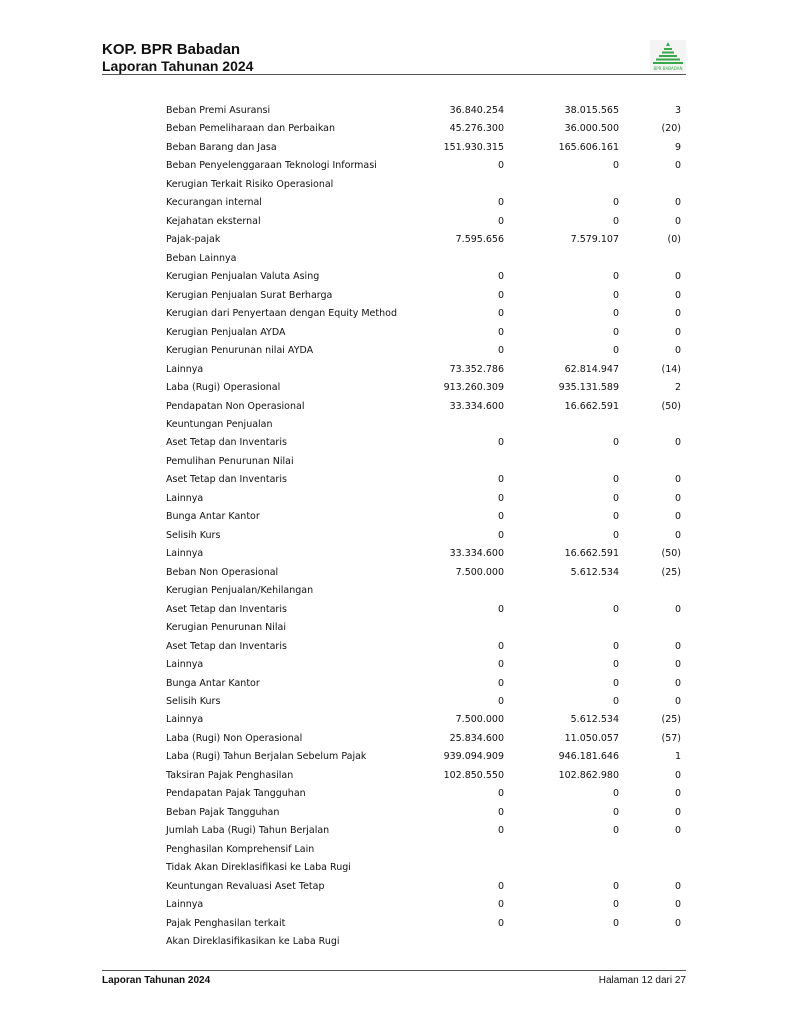  What do you see at coordinates (588, 147) in the screenshot?
I see `value-2023: 165.606.161` at bounding box center [588, 147].